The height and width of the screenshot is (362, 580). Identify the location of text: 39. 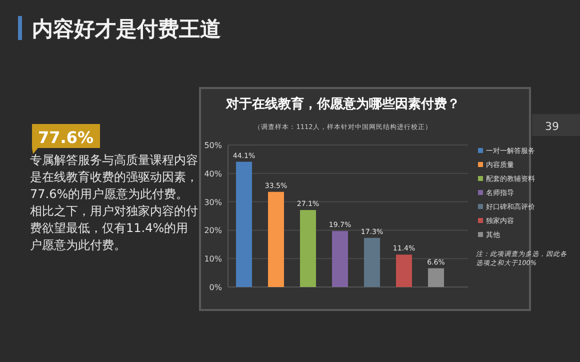
(552, 126).